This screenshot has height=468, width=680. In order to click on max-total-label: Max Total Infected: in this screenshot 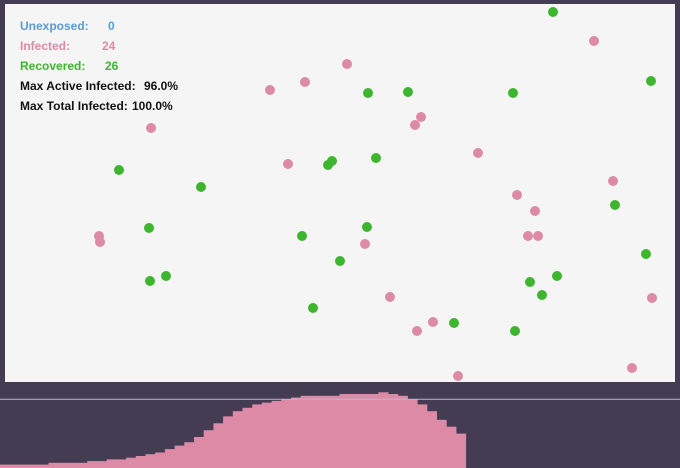, I will do `click(74, 106)`.